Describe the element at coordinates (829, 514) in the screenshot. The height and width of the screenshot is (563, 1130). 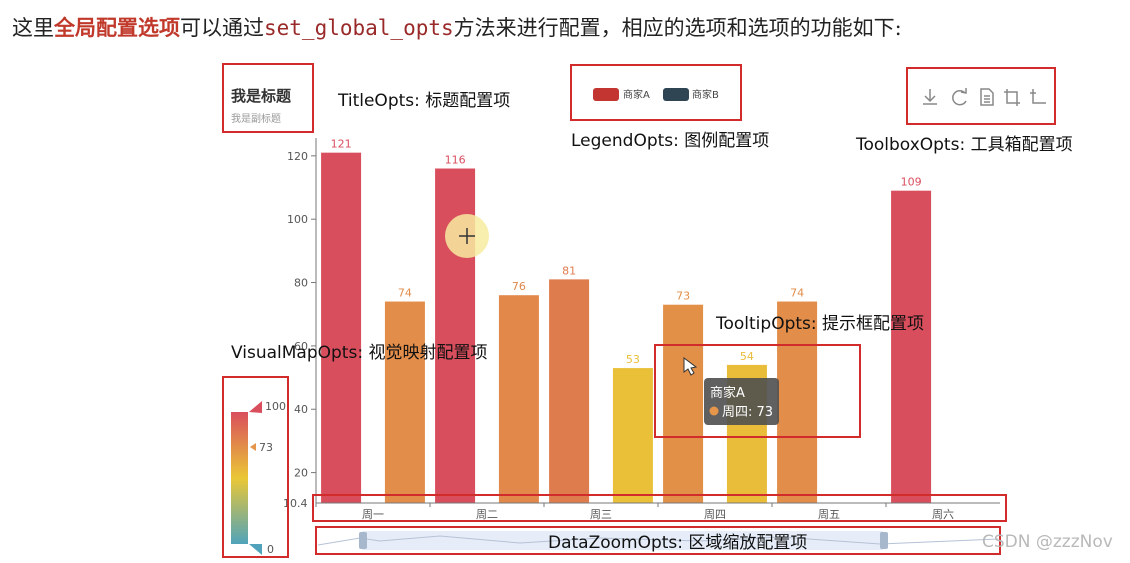
I see `x-tick-label: 周五` at that location.